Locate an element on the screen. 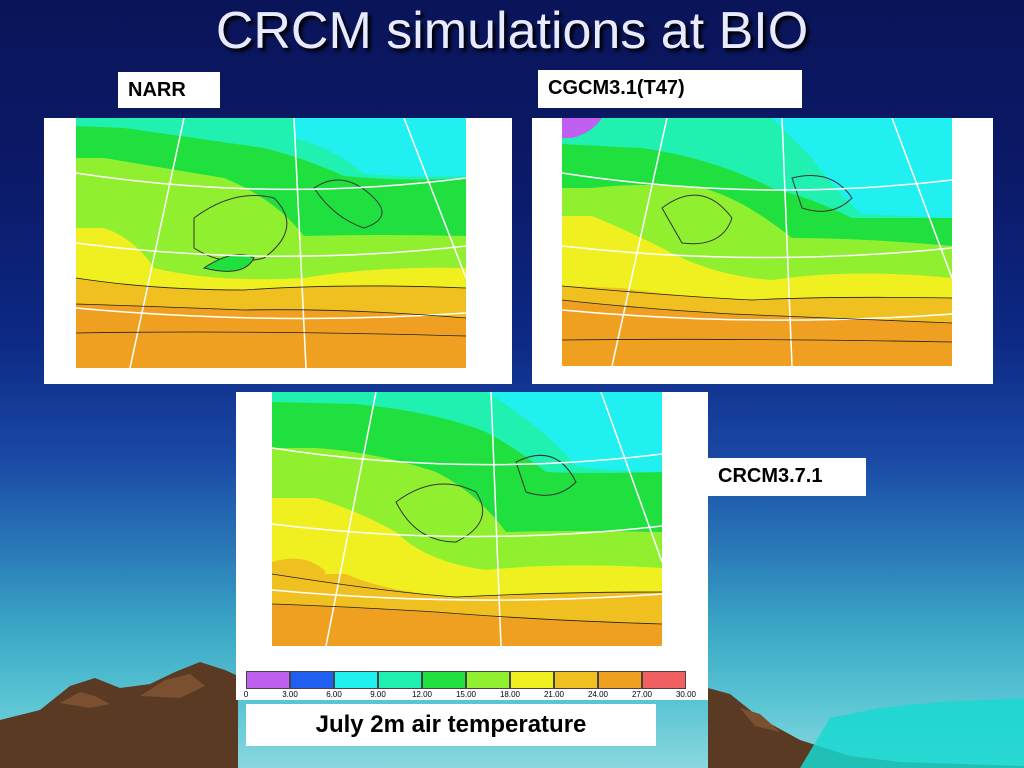 The height and width of the screenshot is (768, 1024). legend-tick-label: 9.00 is located at coordinates (378, 694).